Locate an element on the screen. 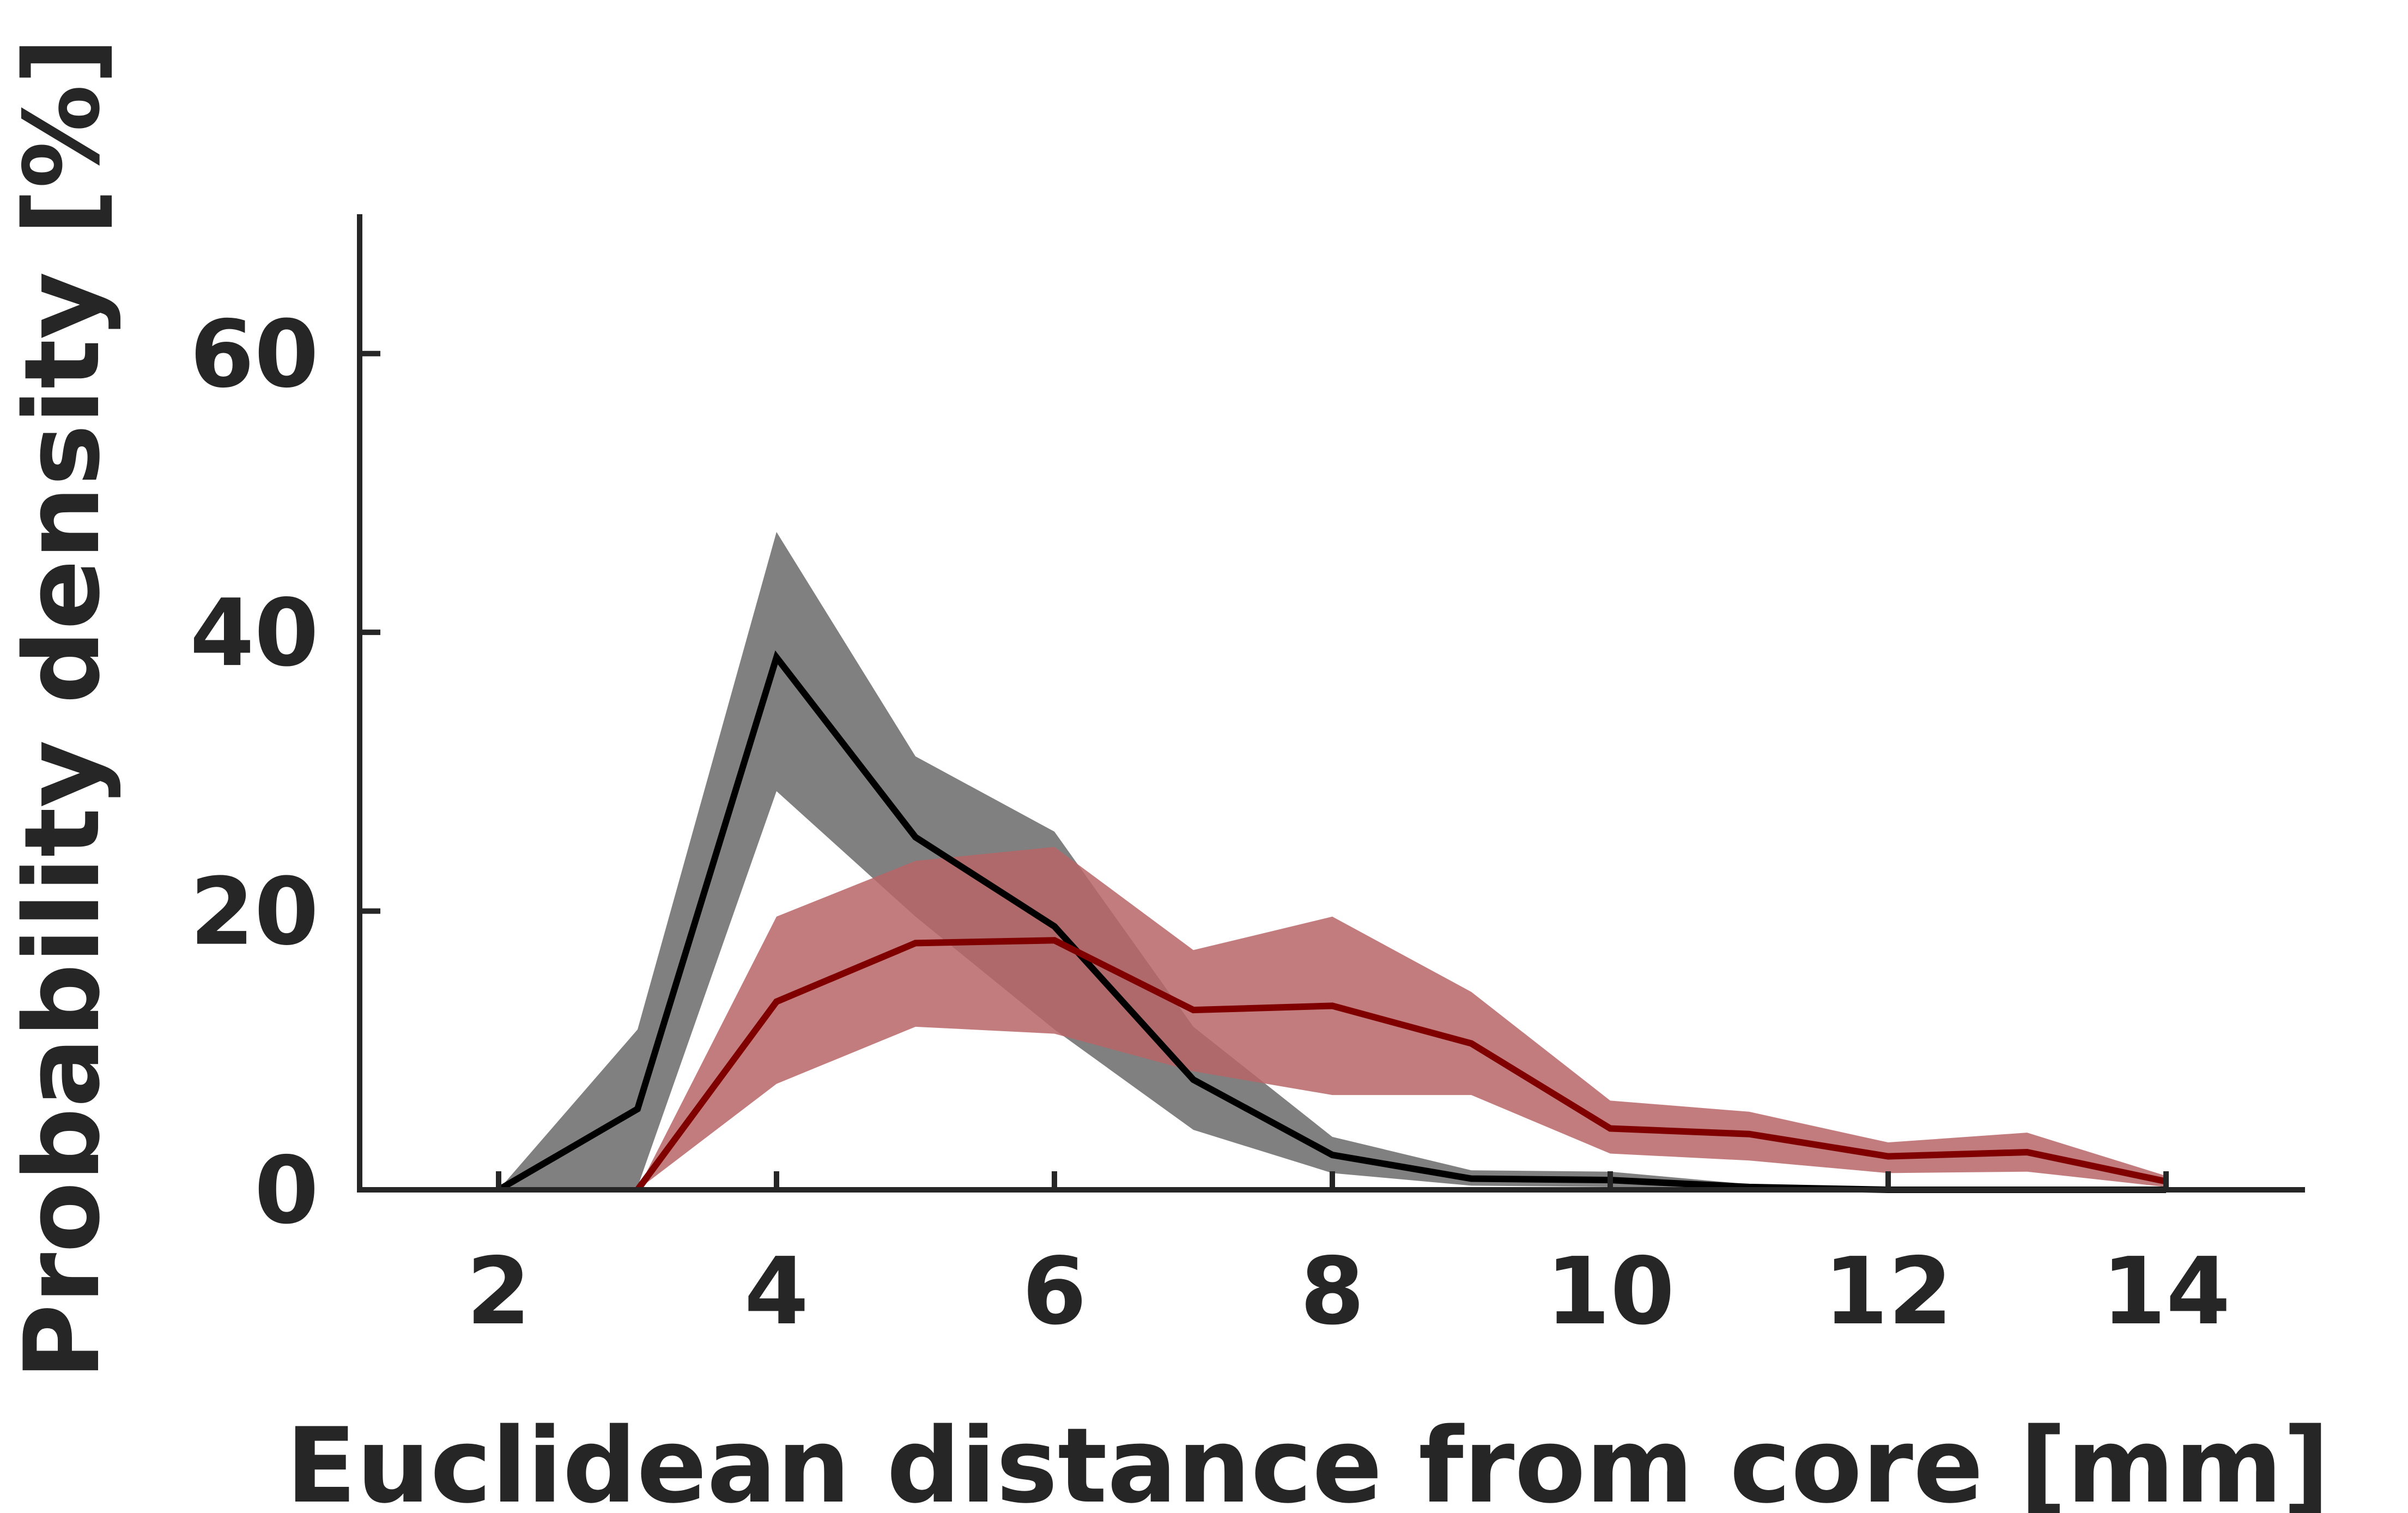  x-tick-label: 8 is located at coordinates (1332, 1292).